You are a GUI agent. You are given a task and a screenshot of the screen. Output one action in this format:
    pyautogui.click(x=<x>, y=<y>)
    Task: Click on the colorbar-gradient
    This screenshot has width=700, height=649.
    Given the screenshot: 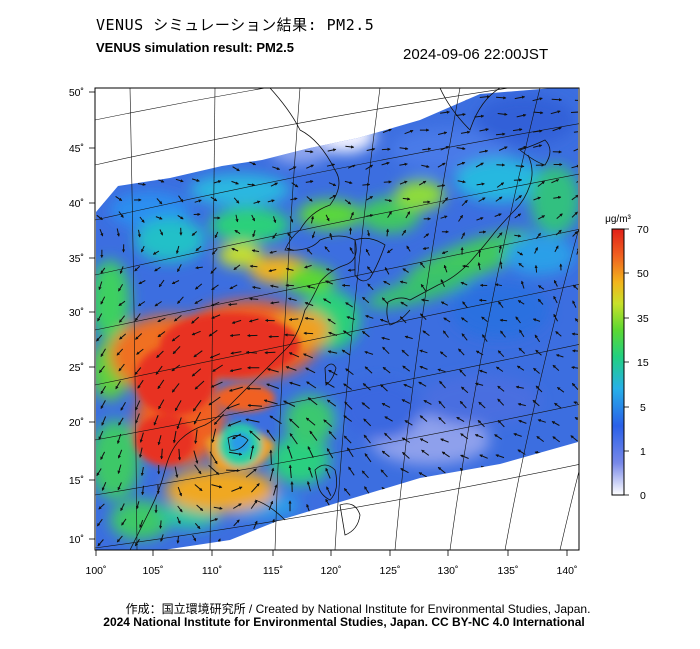 What is the action you would take?
    pyautogui.click(x=618, y=362)
    